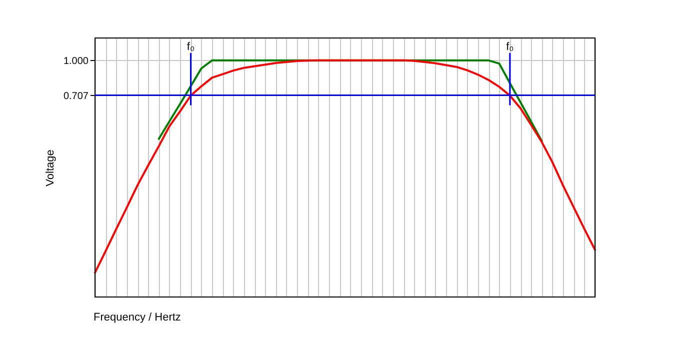 The height and width of the screenshot is (350, 700). I want to click on y-axis-title: Voltage, so click(50, 168).